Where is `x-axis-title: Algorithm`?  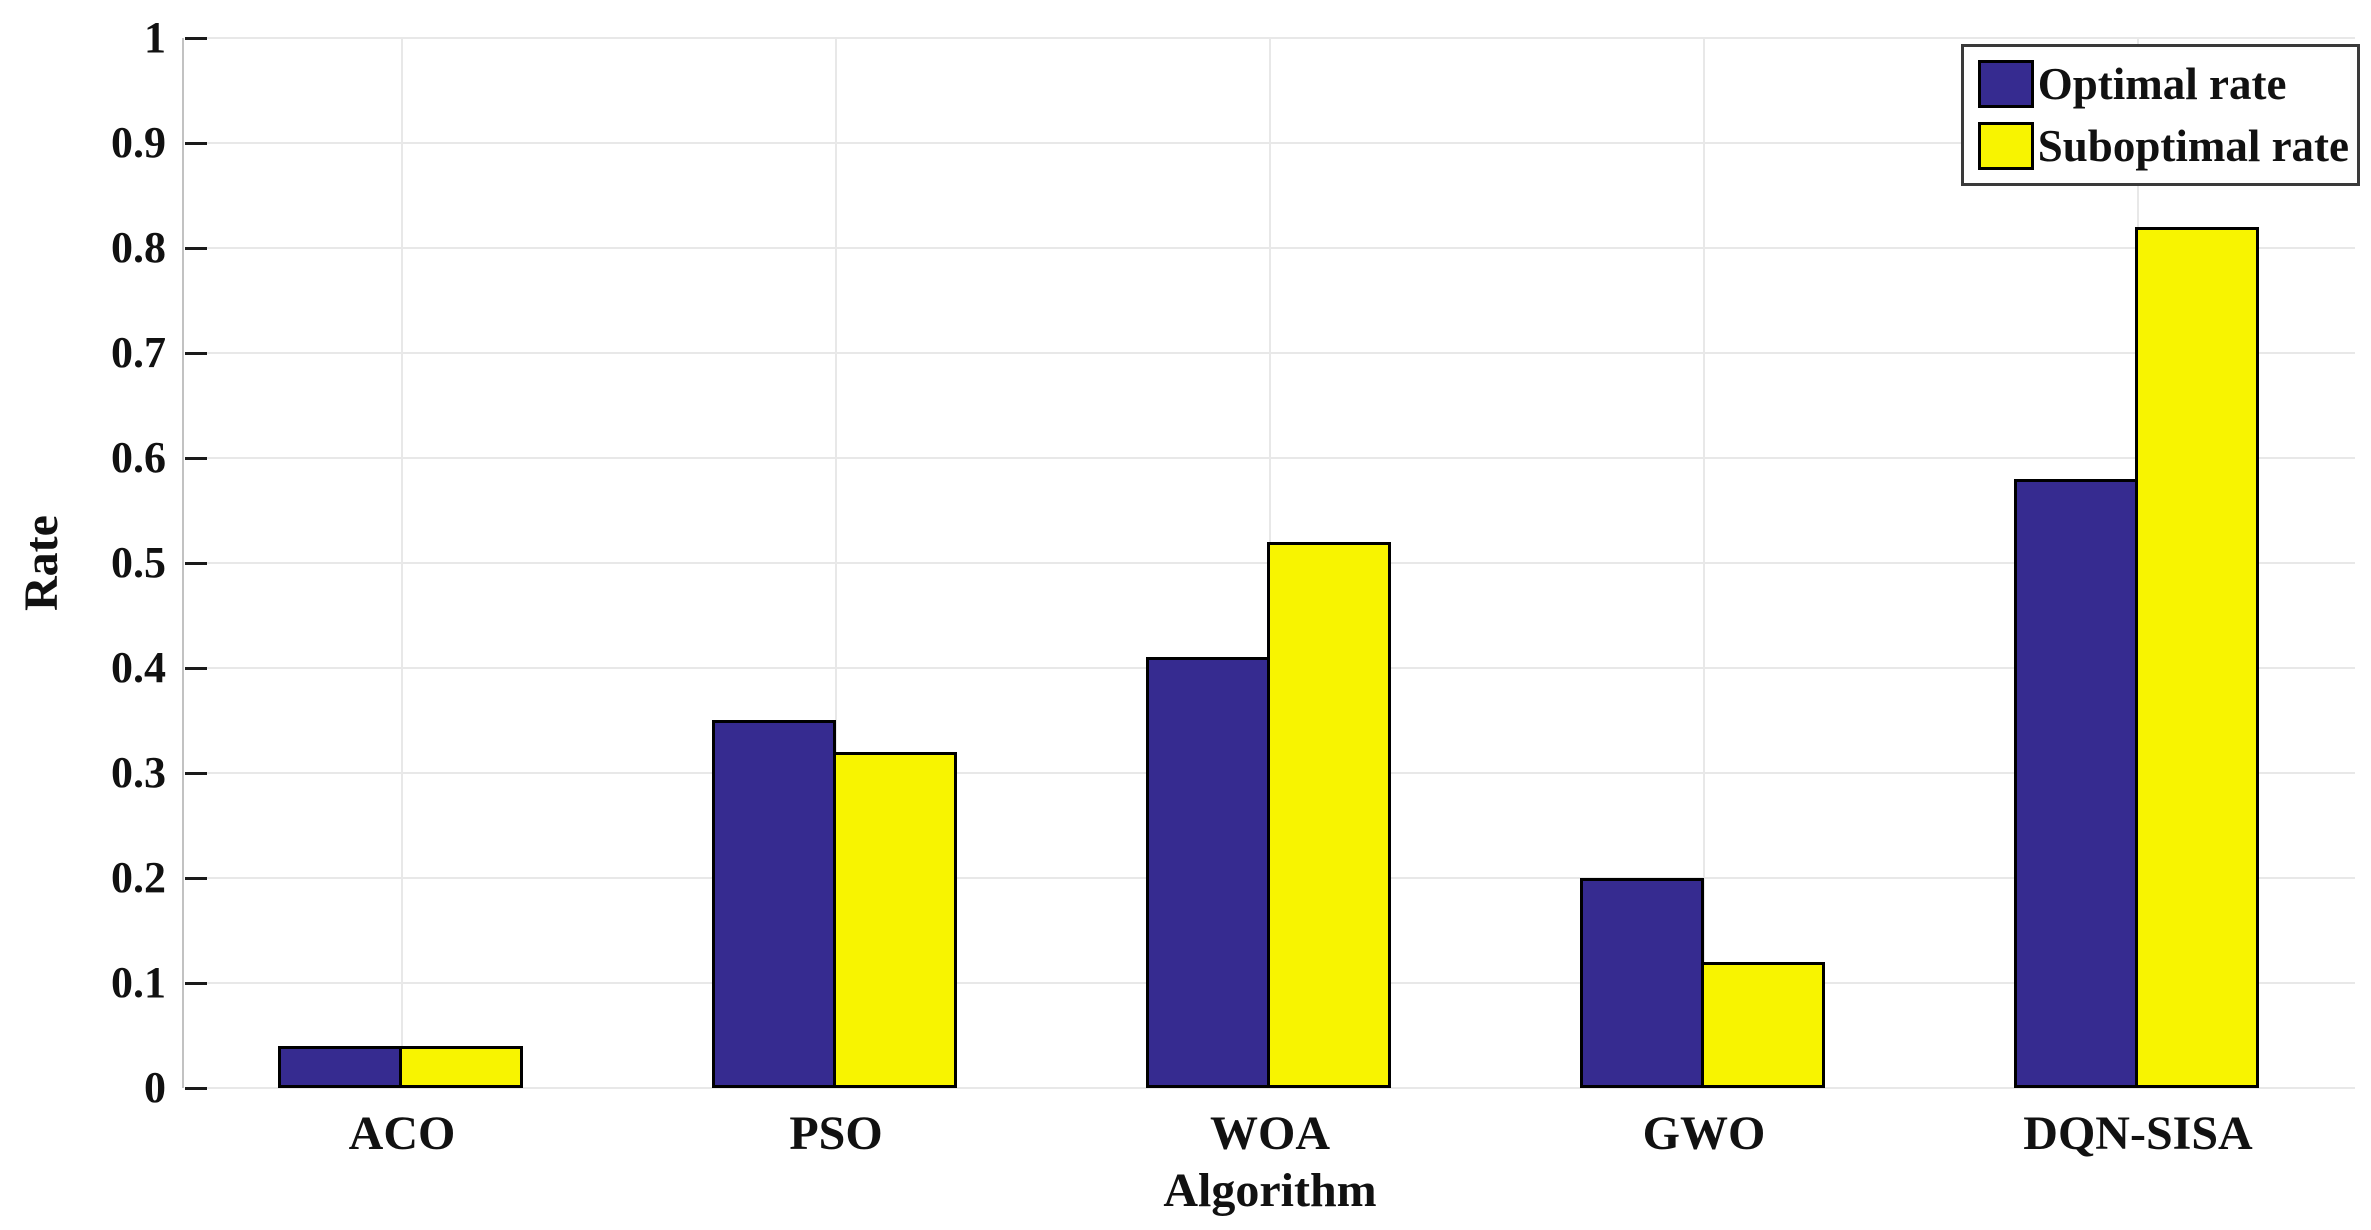 x-axis-title: Algorithm is located at coordinates (1270, 1190).